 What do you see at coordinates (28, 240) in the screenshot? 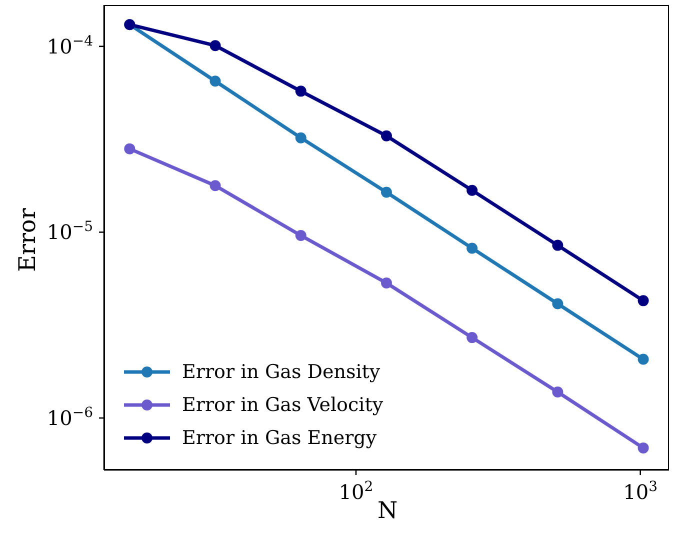
I see `y-axis-title: Error` at bounding box center [28, 240].